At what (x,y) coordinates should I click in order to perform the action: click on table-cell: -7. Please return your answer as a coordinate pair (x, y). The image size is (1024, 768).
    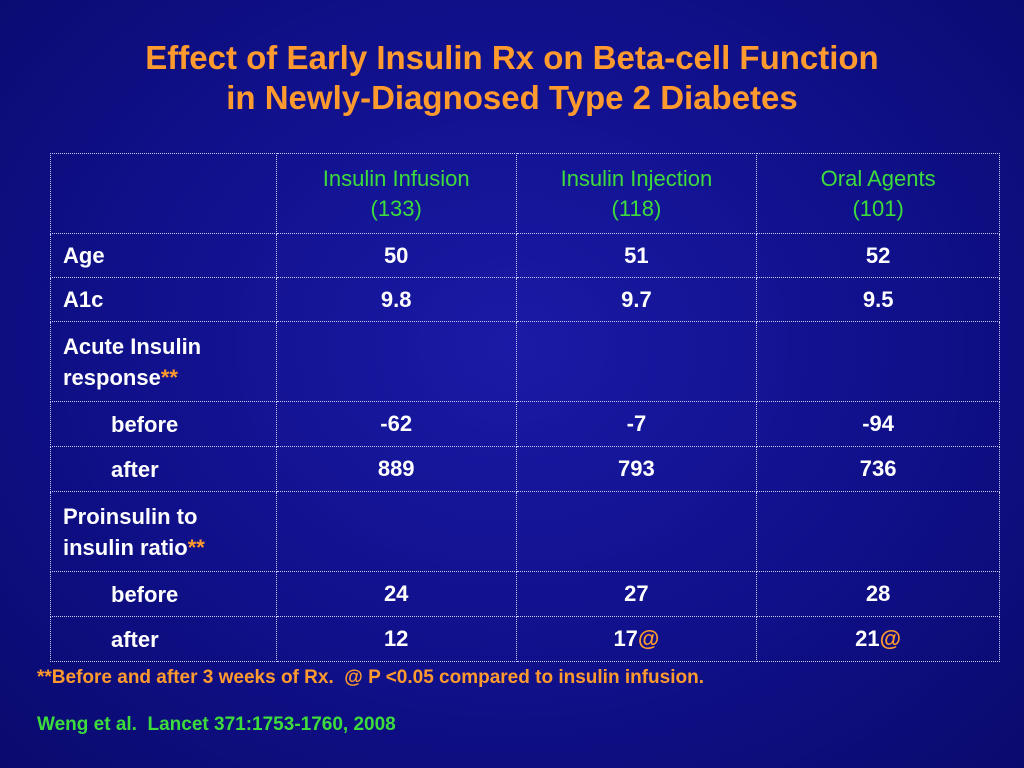
    Looking at the image, I should click on (636, 424).